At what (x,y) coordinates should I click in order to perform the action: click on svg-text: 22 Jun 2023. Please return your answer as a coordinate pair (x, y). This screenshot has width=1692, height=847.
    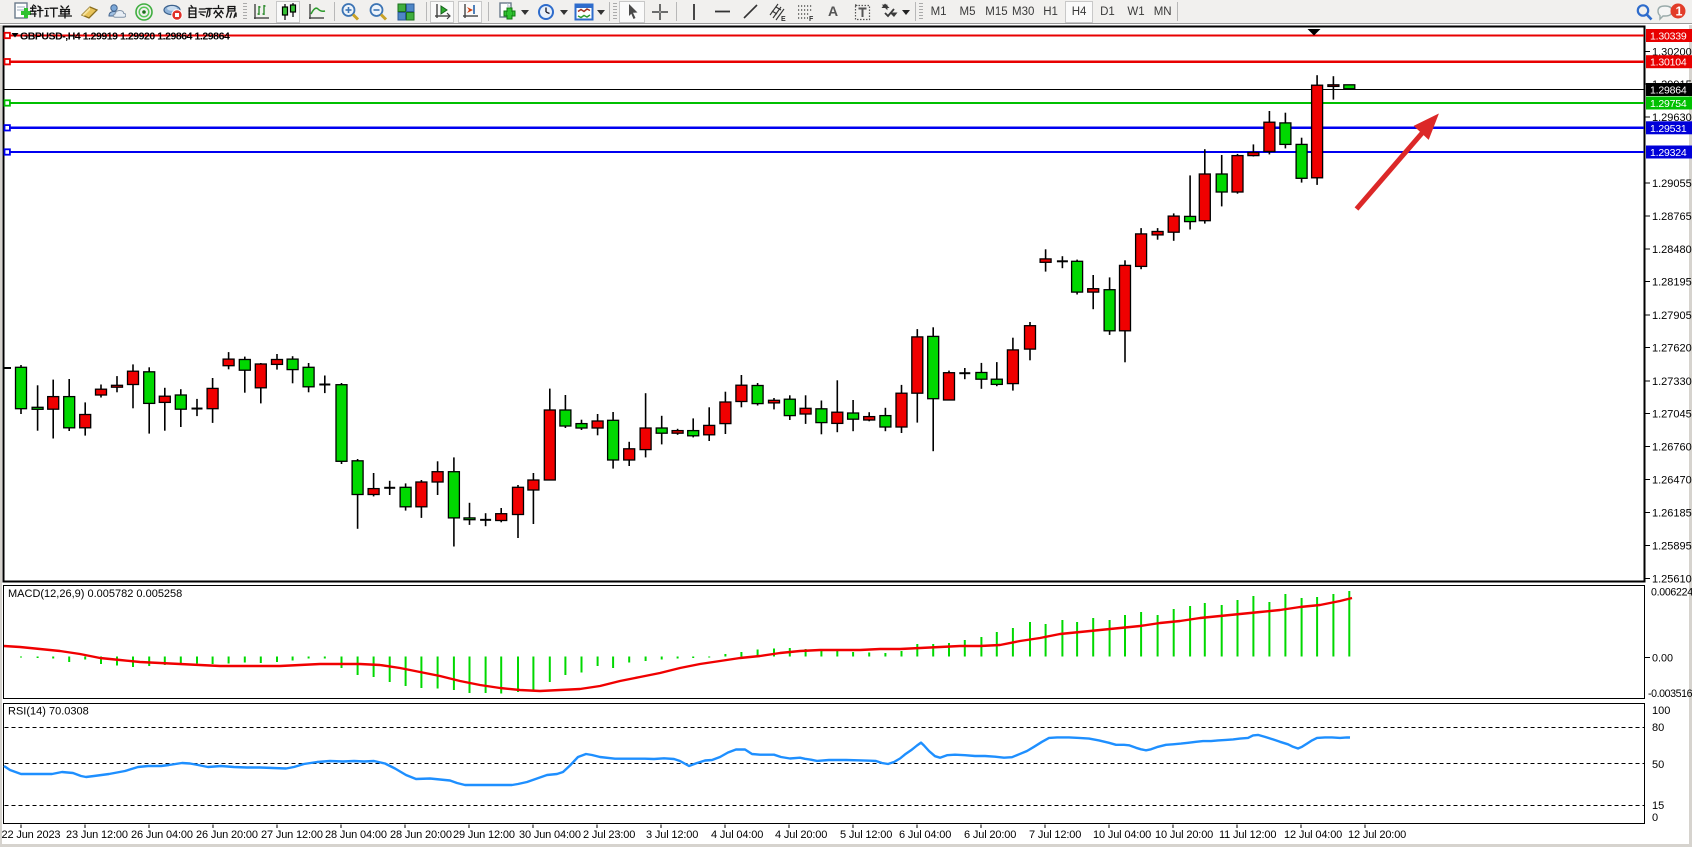
    Looking at the image, I should click on (31, 835).